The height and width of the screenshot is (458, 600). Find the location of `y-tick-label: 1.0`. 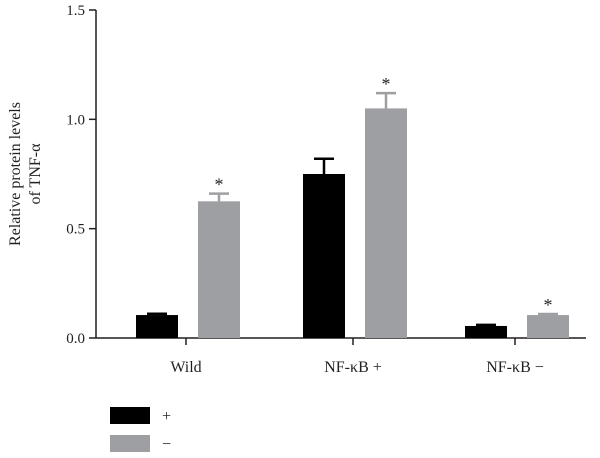

y-tick-label: 1.0 is located at coordinates (75, 120).